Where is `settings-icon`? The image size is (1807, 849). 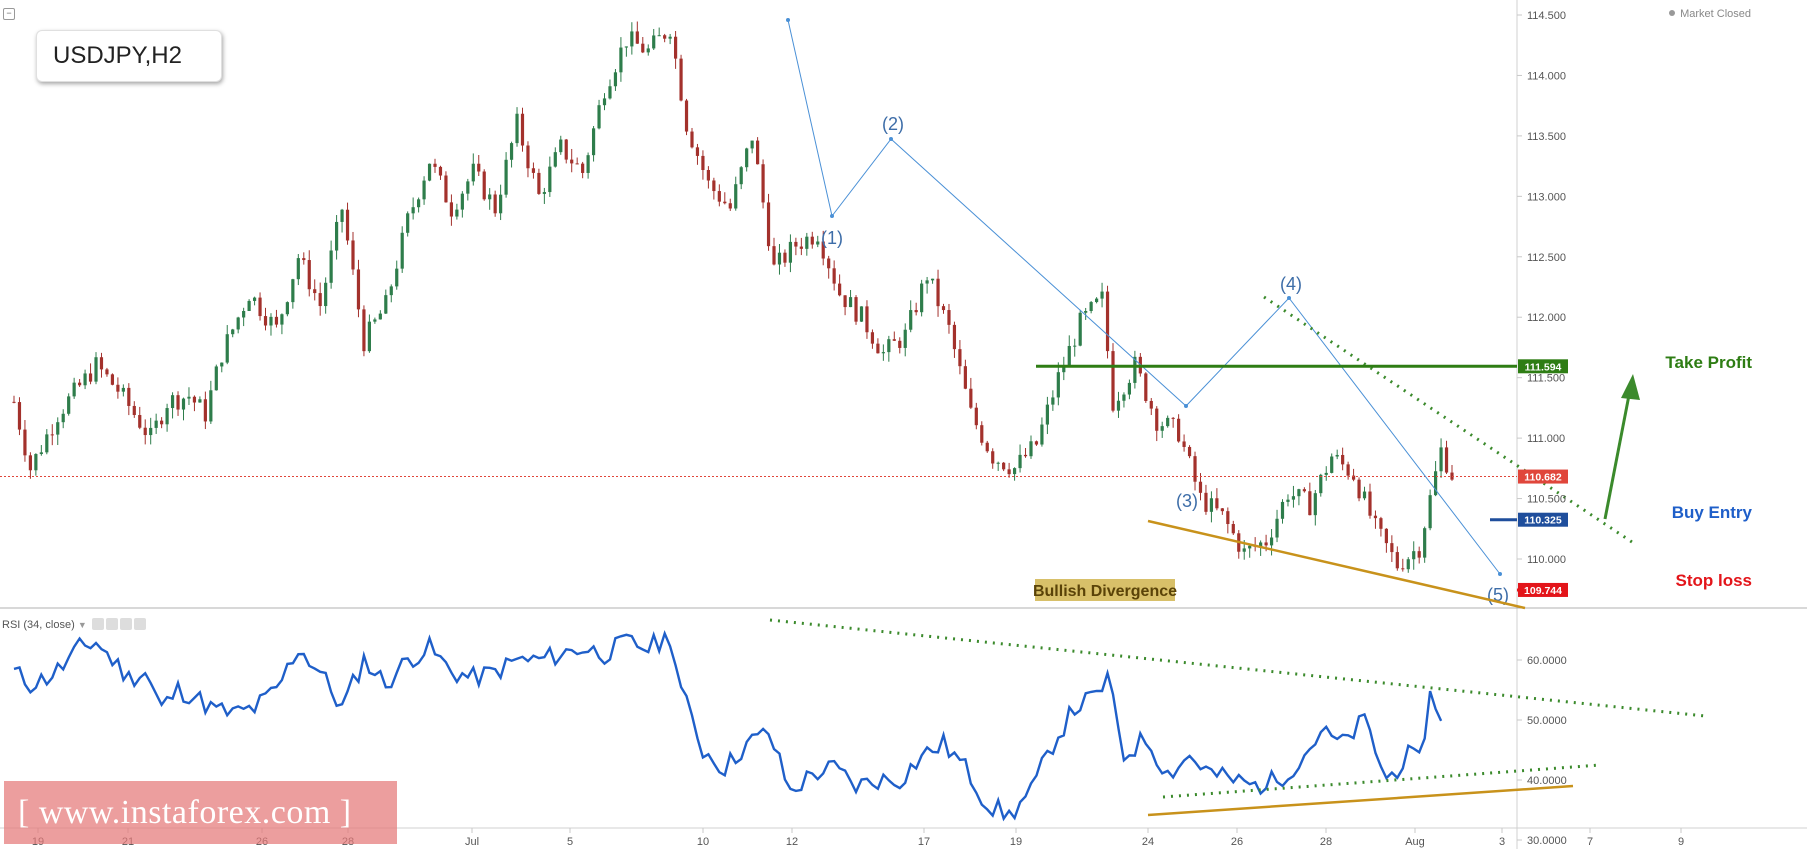 settings-icon is located at coordinates (111, 624).